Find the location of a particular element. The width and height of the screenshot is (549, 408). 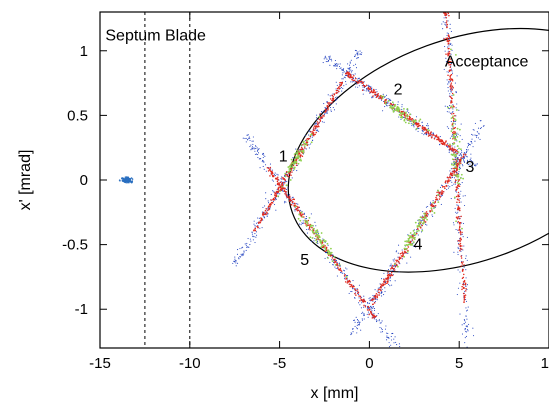

x-tick-label: -10 is located at coordinates (190, 363).